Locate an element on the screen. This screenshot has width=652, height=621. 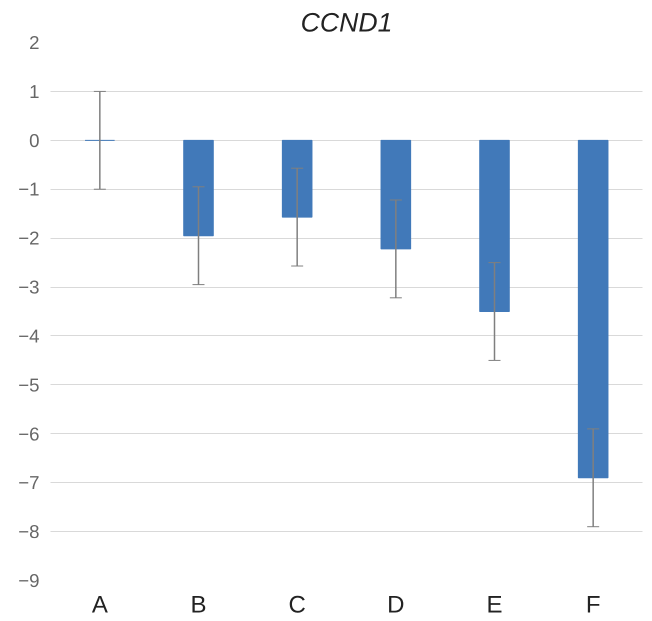
x-tick-label: C is located at coordinates (297, 605).